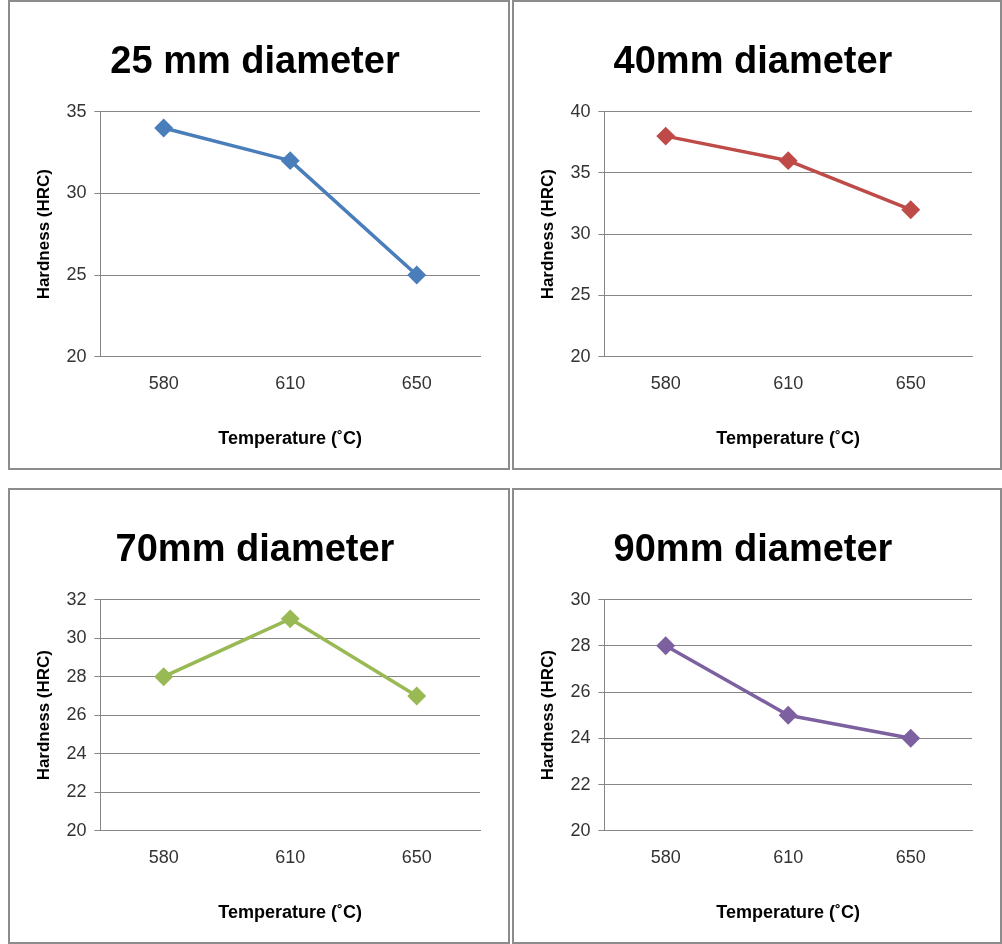 This screenshot has width=1002, height=944. Describe the element at coordinates (255, 60) in the screenshot. I see `chart-title: 25 mm diameter` at that location.